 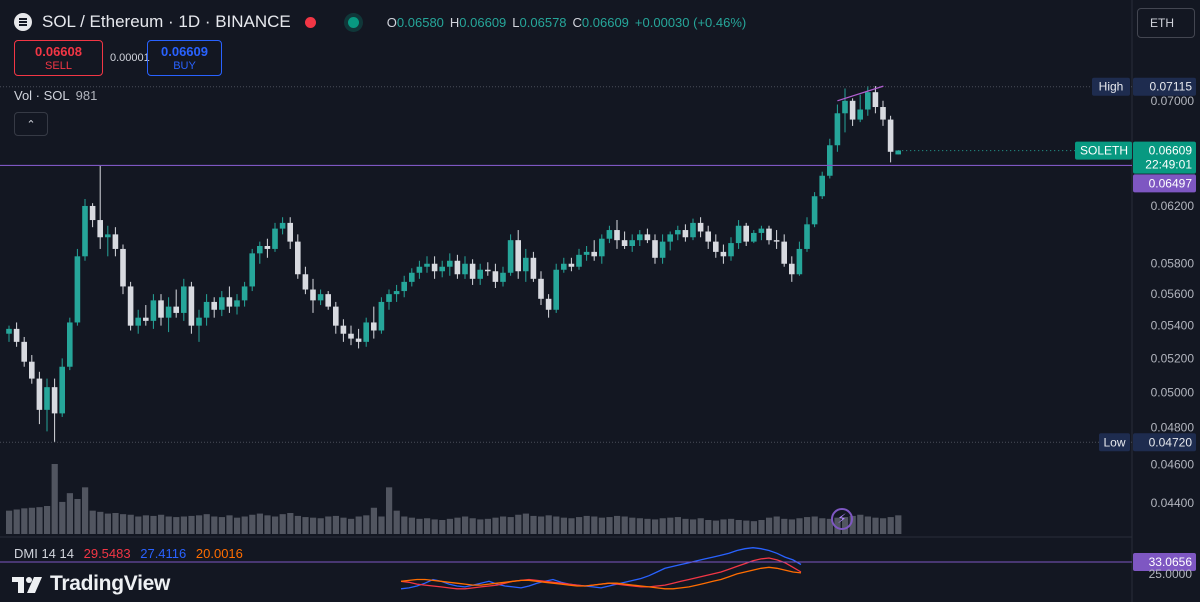 I want to click on price-tick-label: 0.07000, so click(x=1173, y=101).